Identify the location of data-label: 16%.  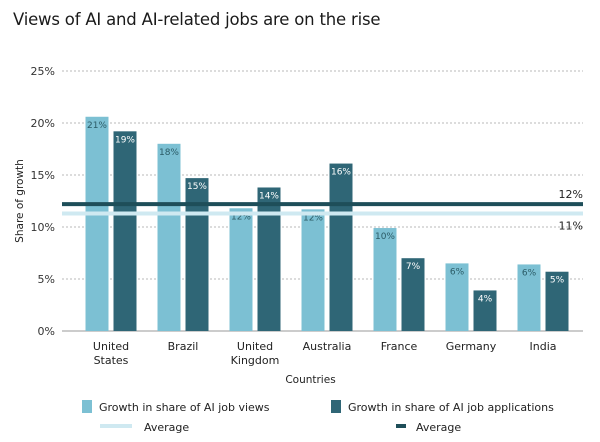
(341, 173).